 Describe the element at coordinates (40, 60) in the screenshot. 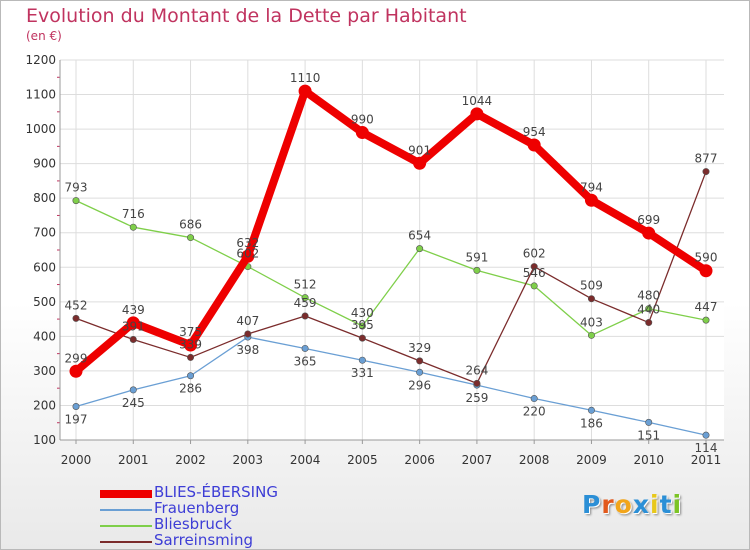

I see `y-tick-label: 1200` at that location.